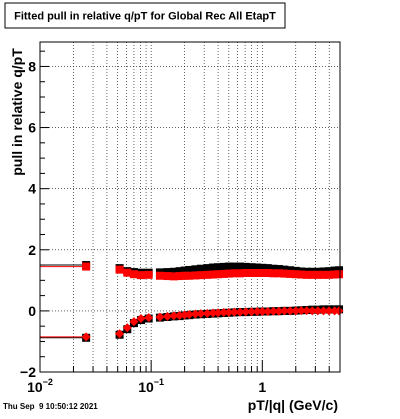  I want to click on y-tick-label: 0, so click(32, 311).